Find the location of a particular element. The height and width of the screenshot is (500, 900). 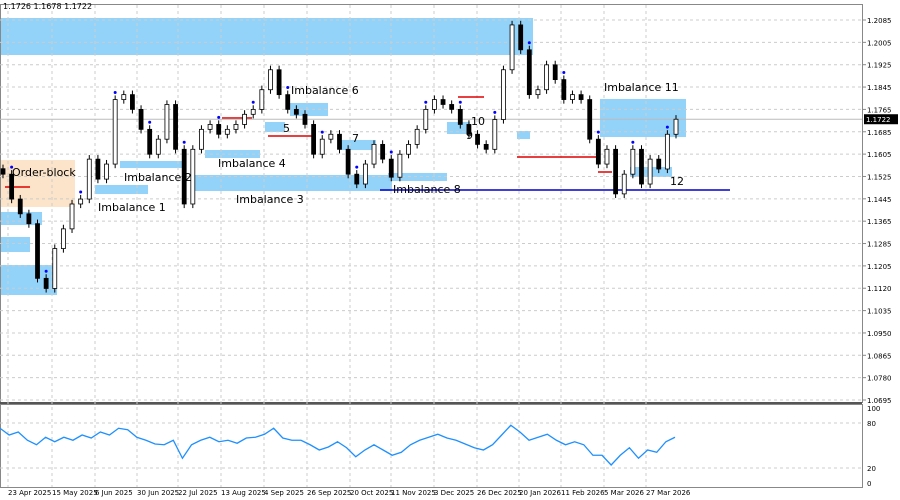

ohlc-readout: 1.1726 1.1678 1.1722 is located at coordinates (48, 6).